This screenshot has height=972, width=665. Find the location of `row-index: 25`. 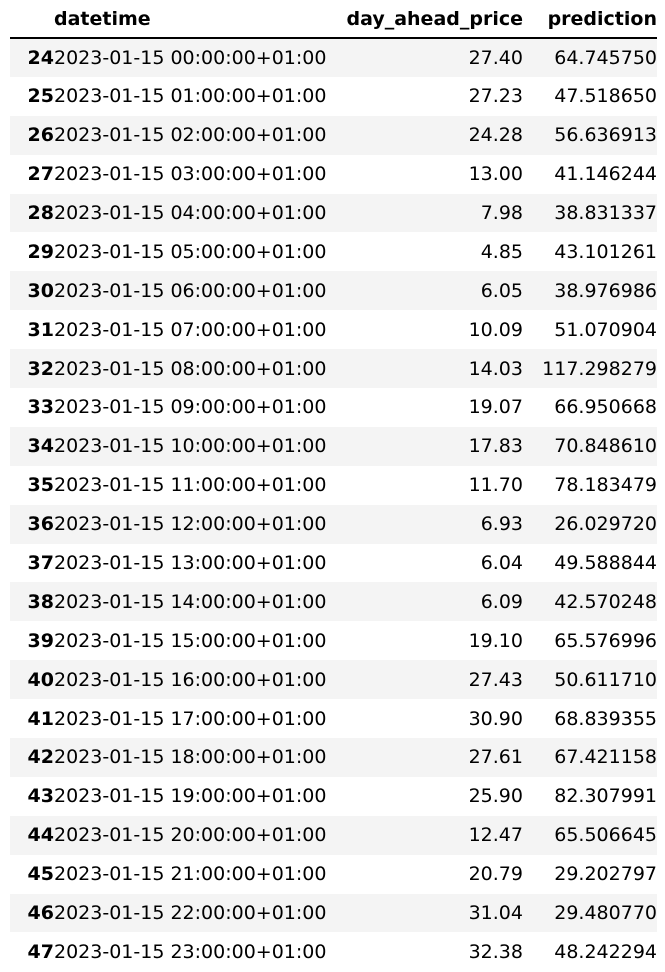

row-index: 25 is located at coordinates (40, 96).